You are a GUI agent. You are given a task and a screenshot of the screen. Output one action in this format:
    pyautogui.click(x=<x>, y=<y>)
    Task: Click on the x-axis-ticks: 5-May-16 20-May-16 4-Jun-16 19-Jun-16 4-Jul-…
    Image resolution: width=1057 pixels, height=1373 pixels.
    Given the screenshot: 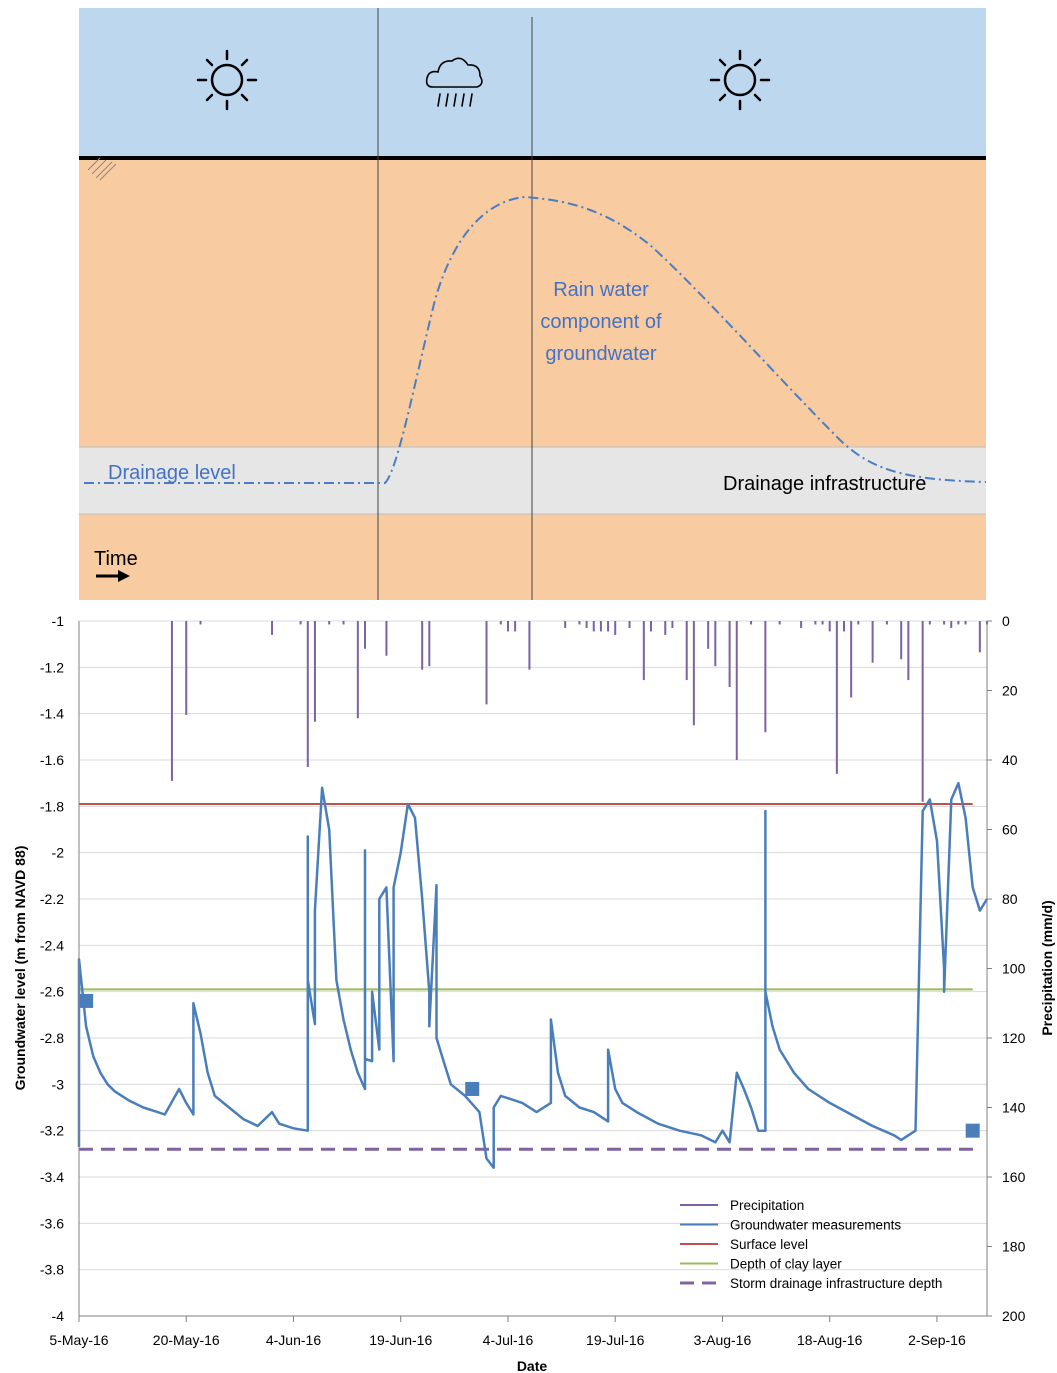 What is the action you would take?
    pyautogui.click(x=507, y=1332)
    